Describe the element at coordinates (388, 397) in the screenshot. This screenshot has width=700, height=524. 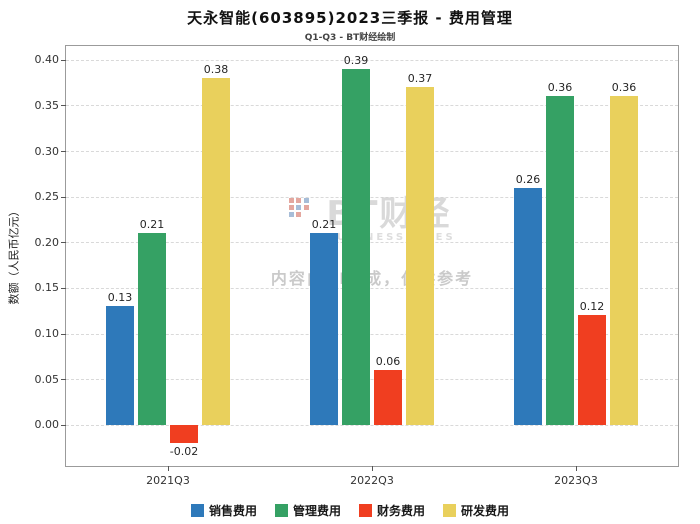
I see `bar-财务费用-2022Q3` at that location.